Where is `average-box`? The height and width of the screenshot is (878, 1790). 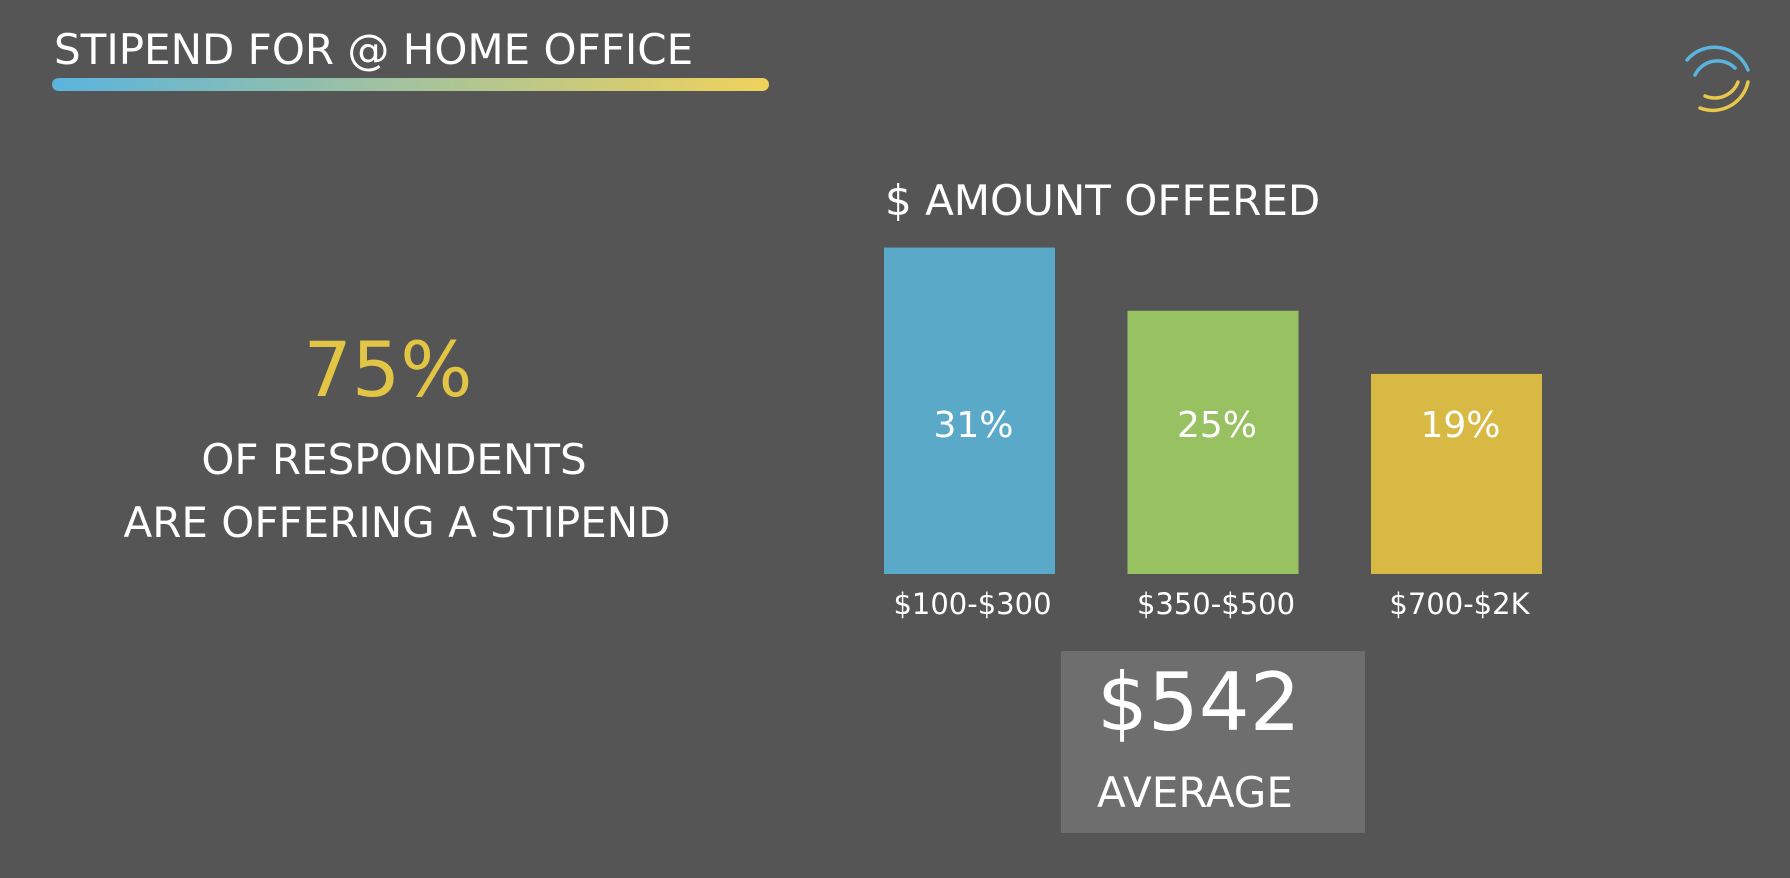
average-box is located at coordinates (1213, 742).